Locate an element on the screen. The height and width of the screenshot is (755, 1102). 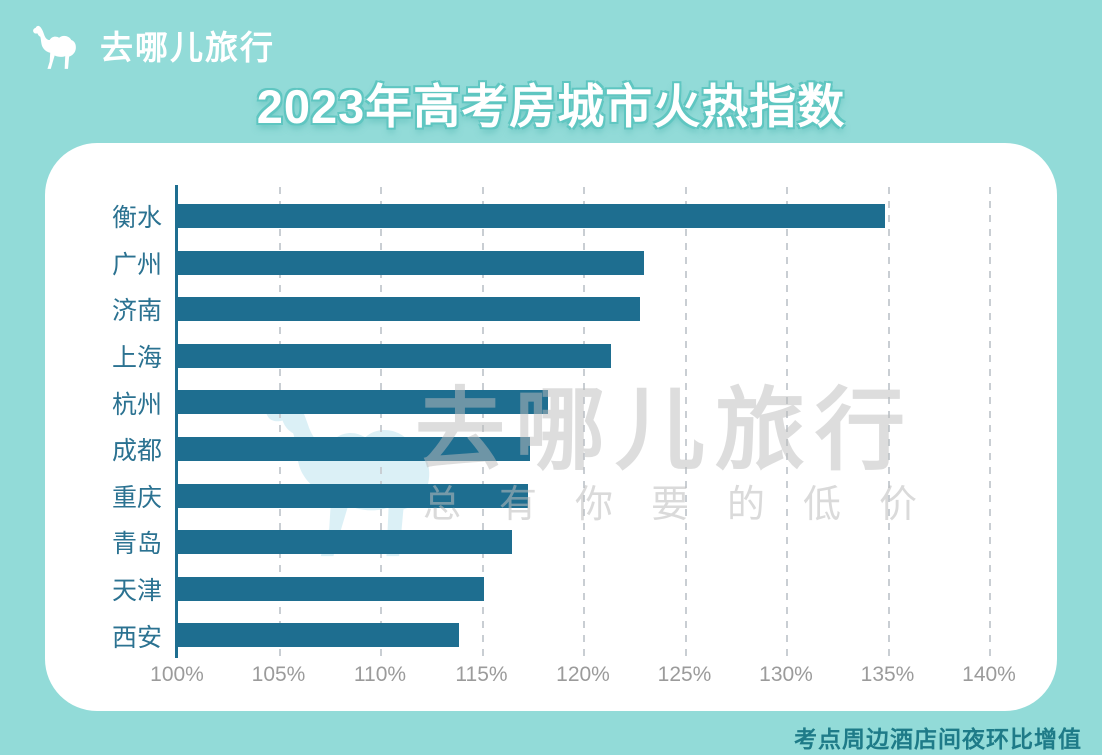
watermark-brand-text: 去哪儿旅行 is located at coordinates (665, 431).